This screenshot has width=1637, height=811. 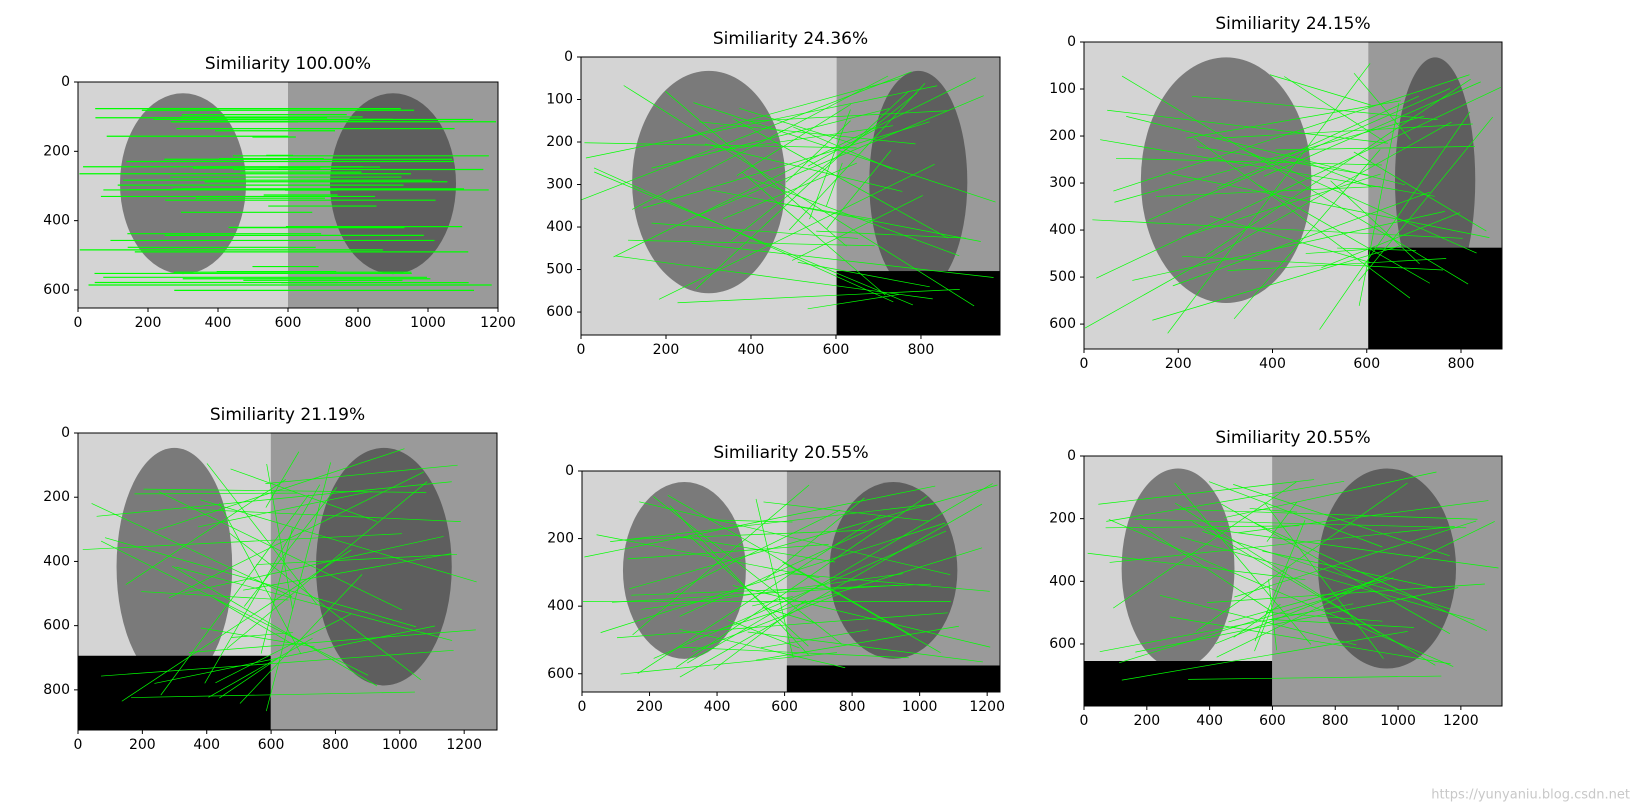 I want to click on subplot-title: Similiarity 100.00%, so click(x=288, y=64).